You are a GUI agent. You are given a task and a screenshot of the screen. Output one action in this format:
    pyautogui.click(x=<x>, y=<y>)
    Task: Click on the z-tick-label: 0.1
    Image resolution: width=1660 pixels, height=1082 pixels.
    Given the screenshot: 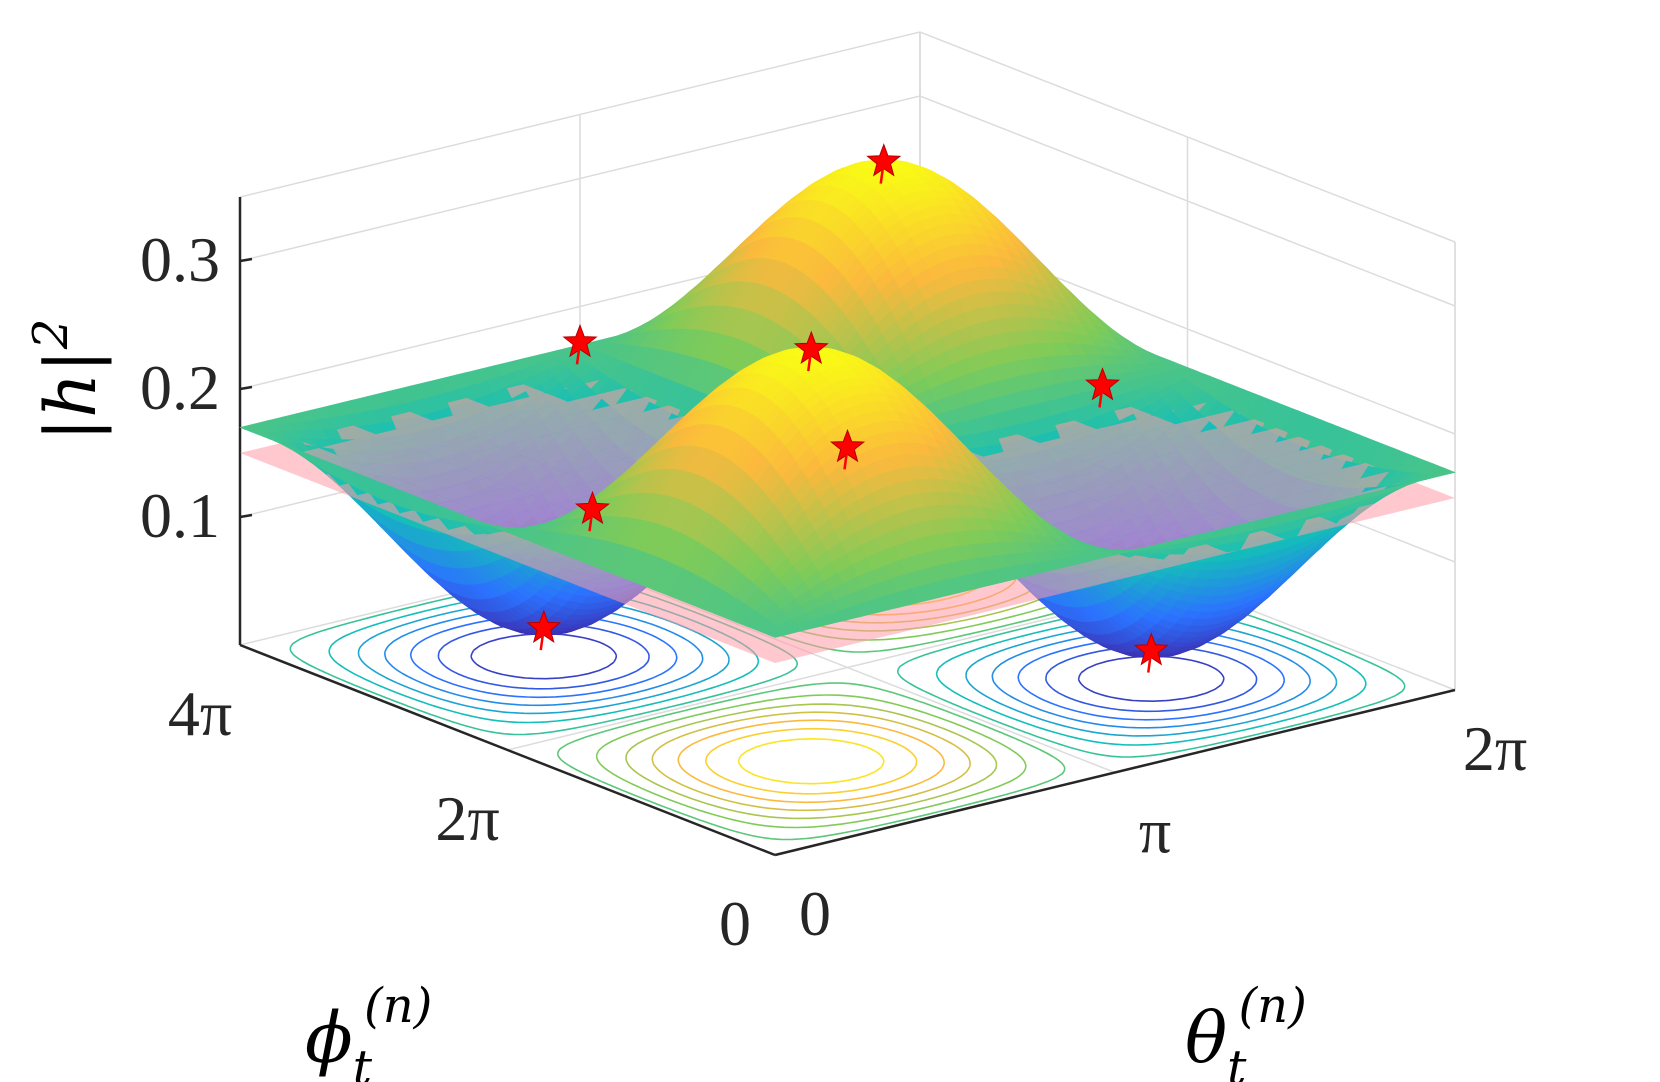 What is the action you would take?
    pyautogui.click(x=180, y=515)
    